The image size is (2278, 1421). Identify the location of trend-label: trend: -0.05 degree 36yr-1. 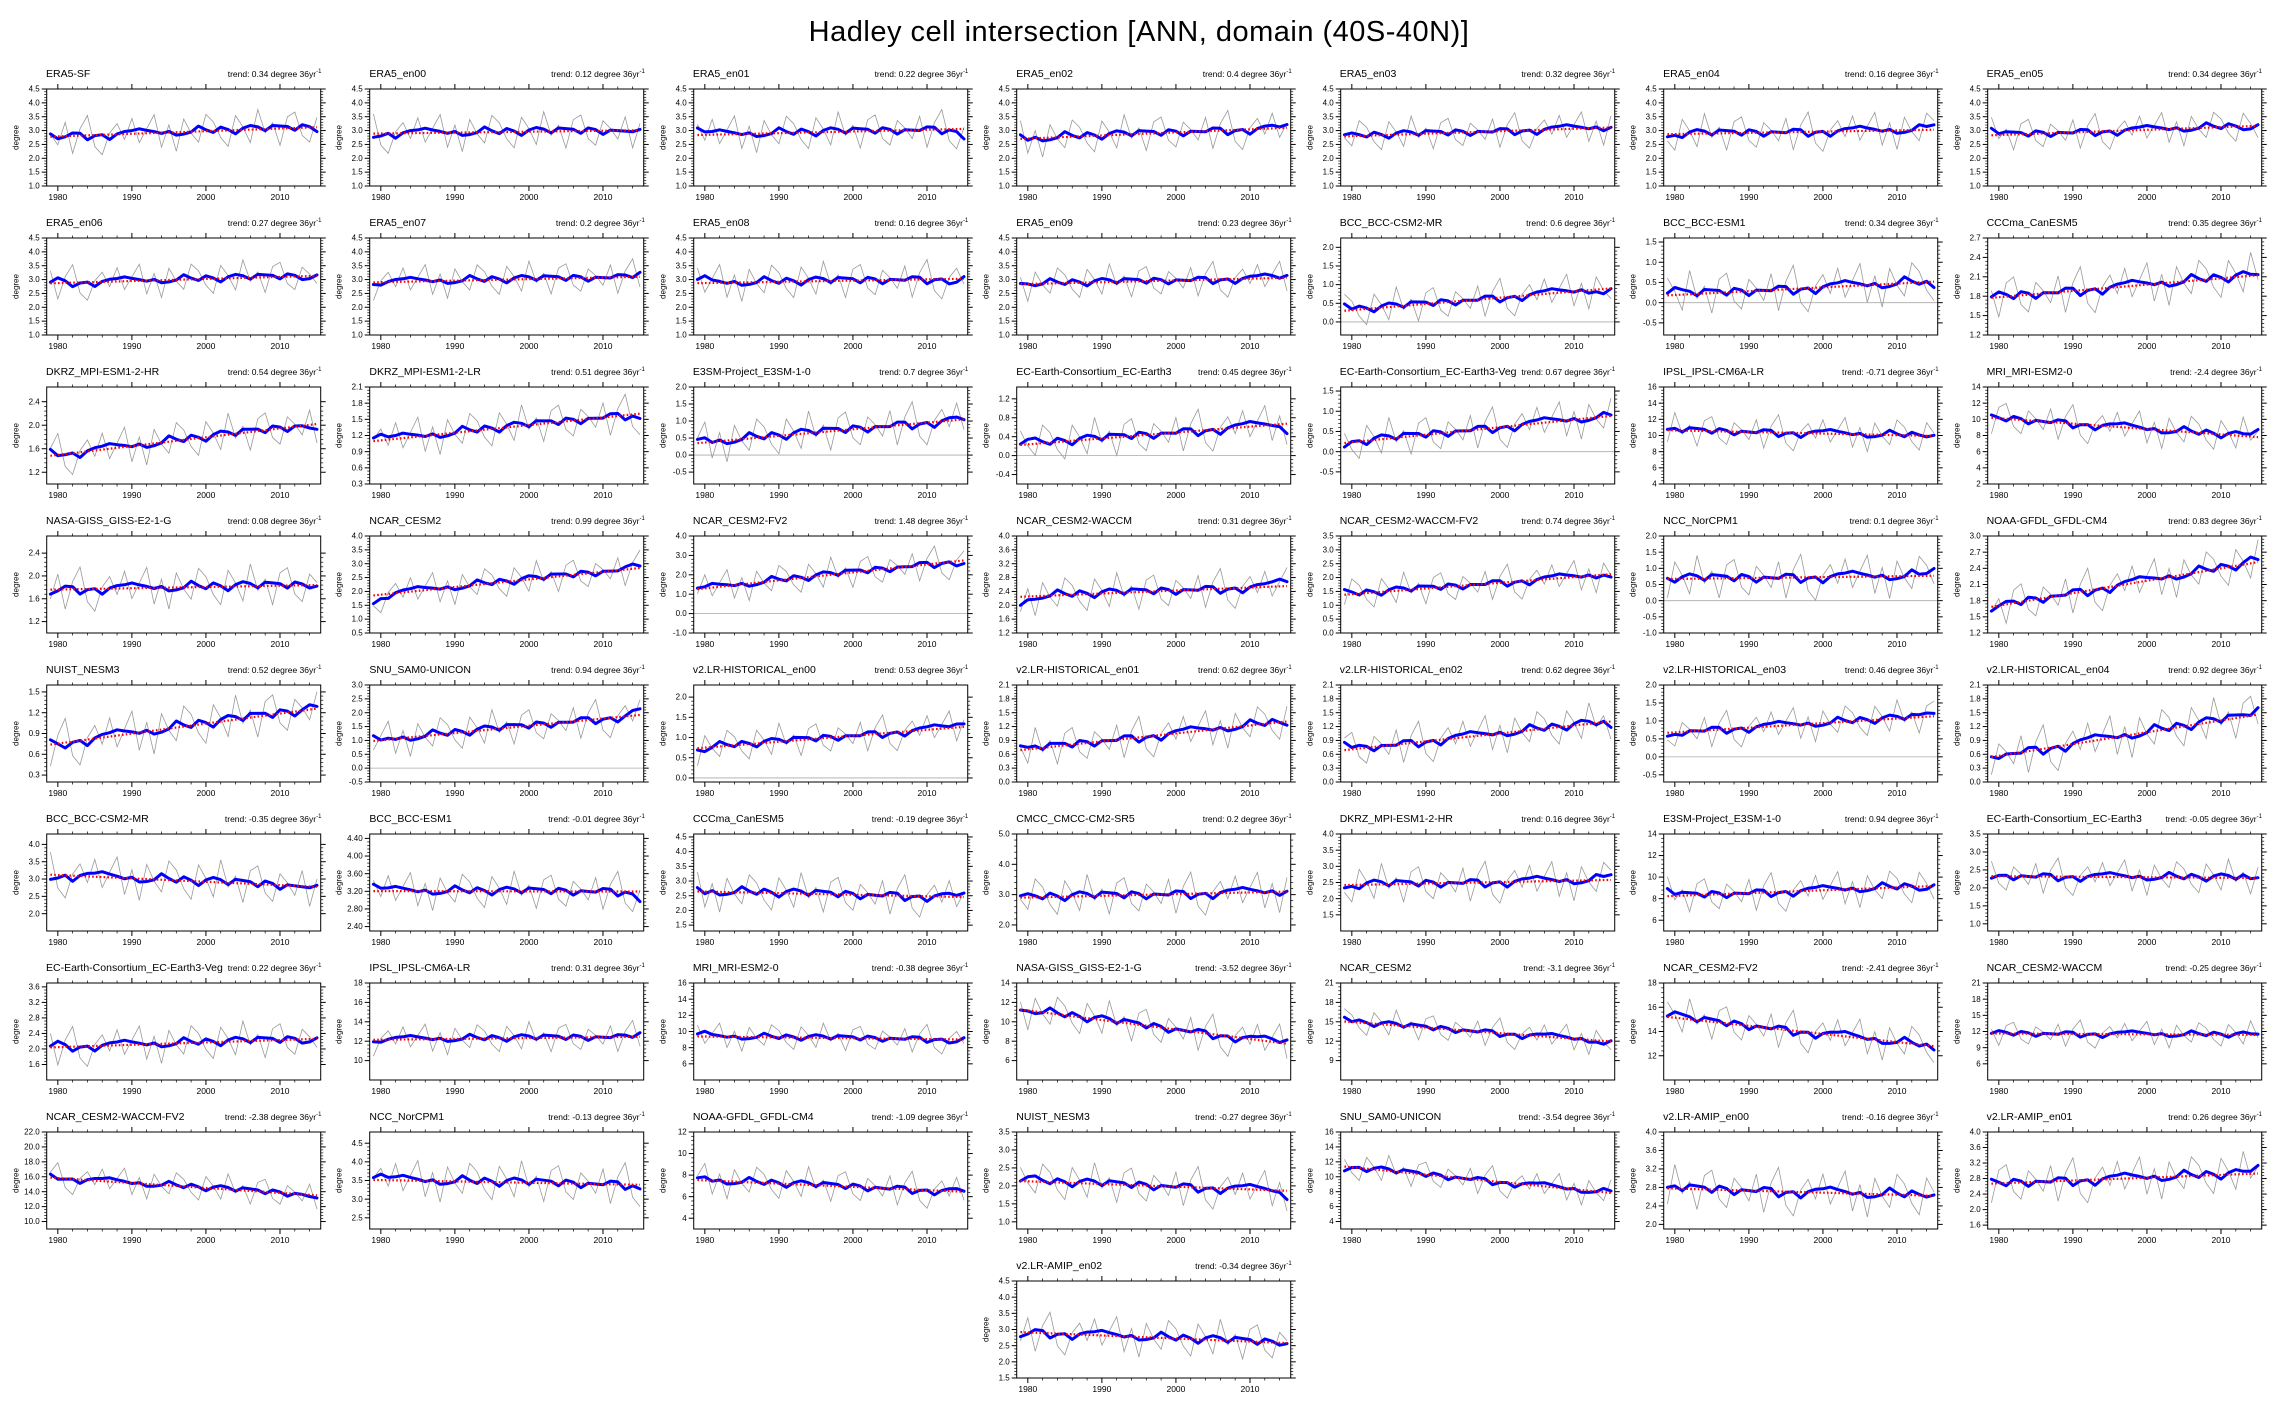
(2213, 819).